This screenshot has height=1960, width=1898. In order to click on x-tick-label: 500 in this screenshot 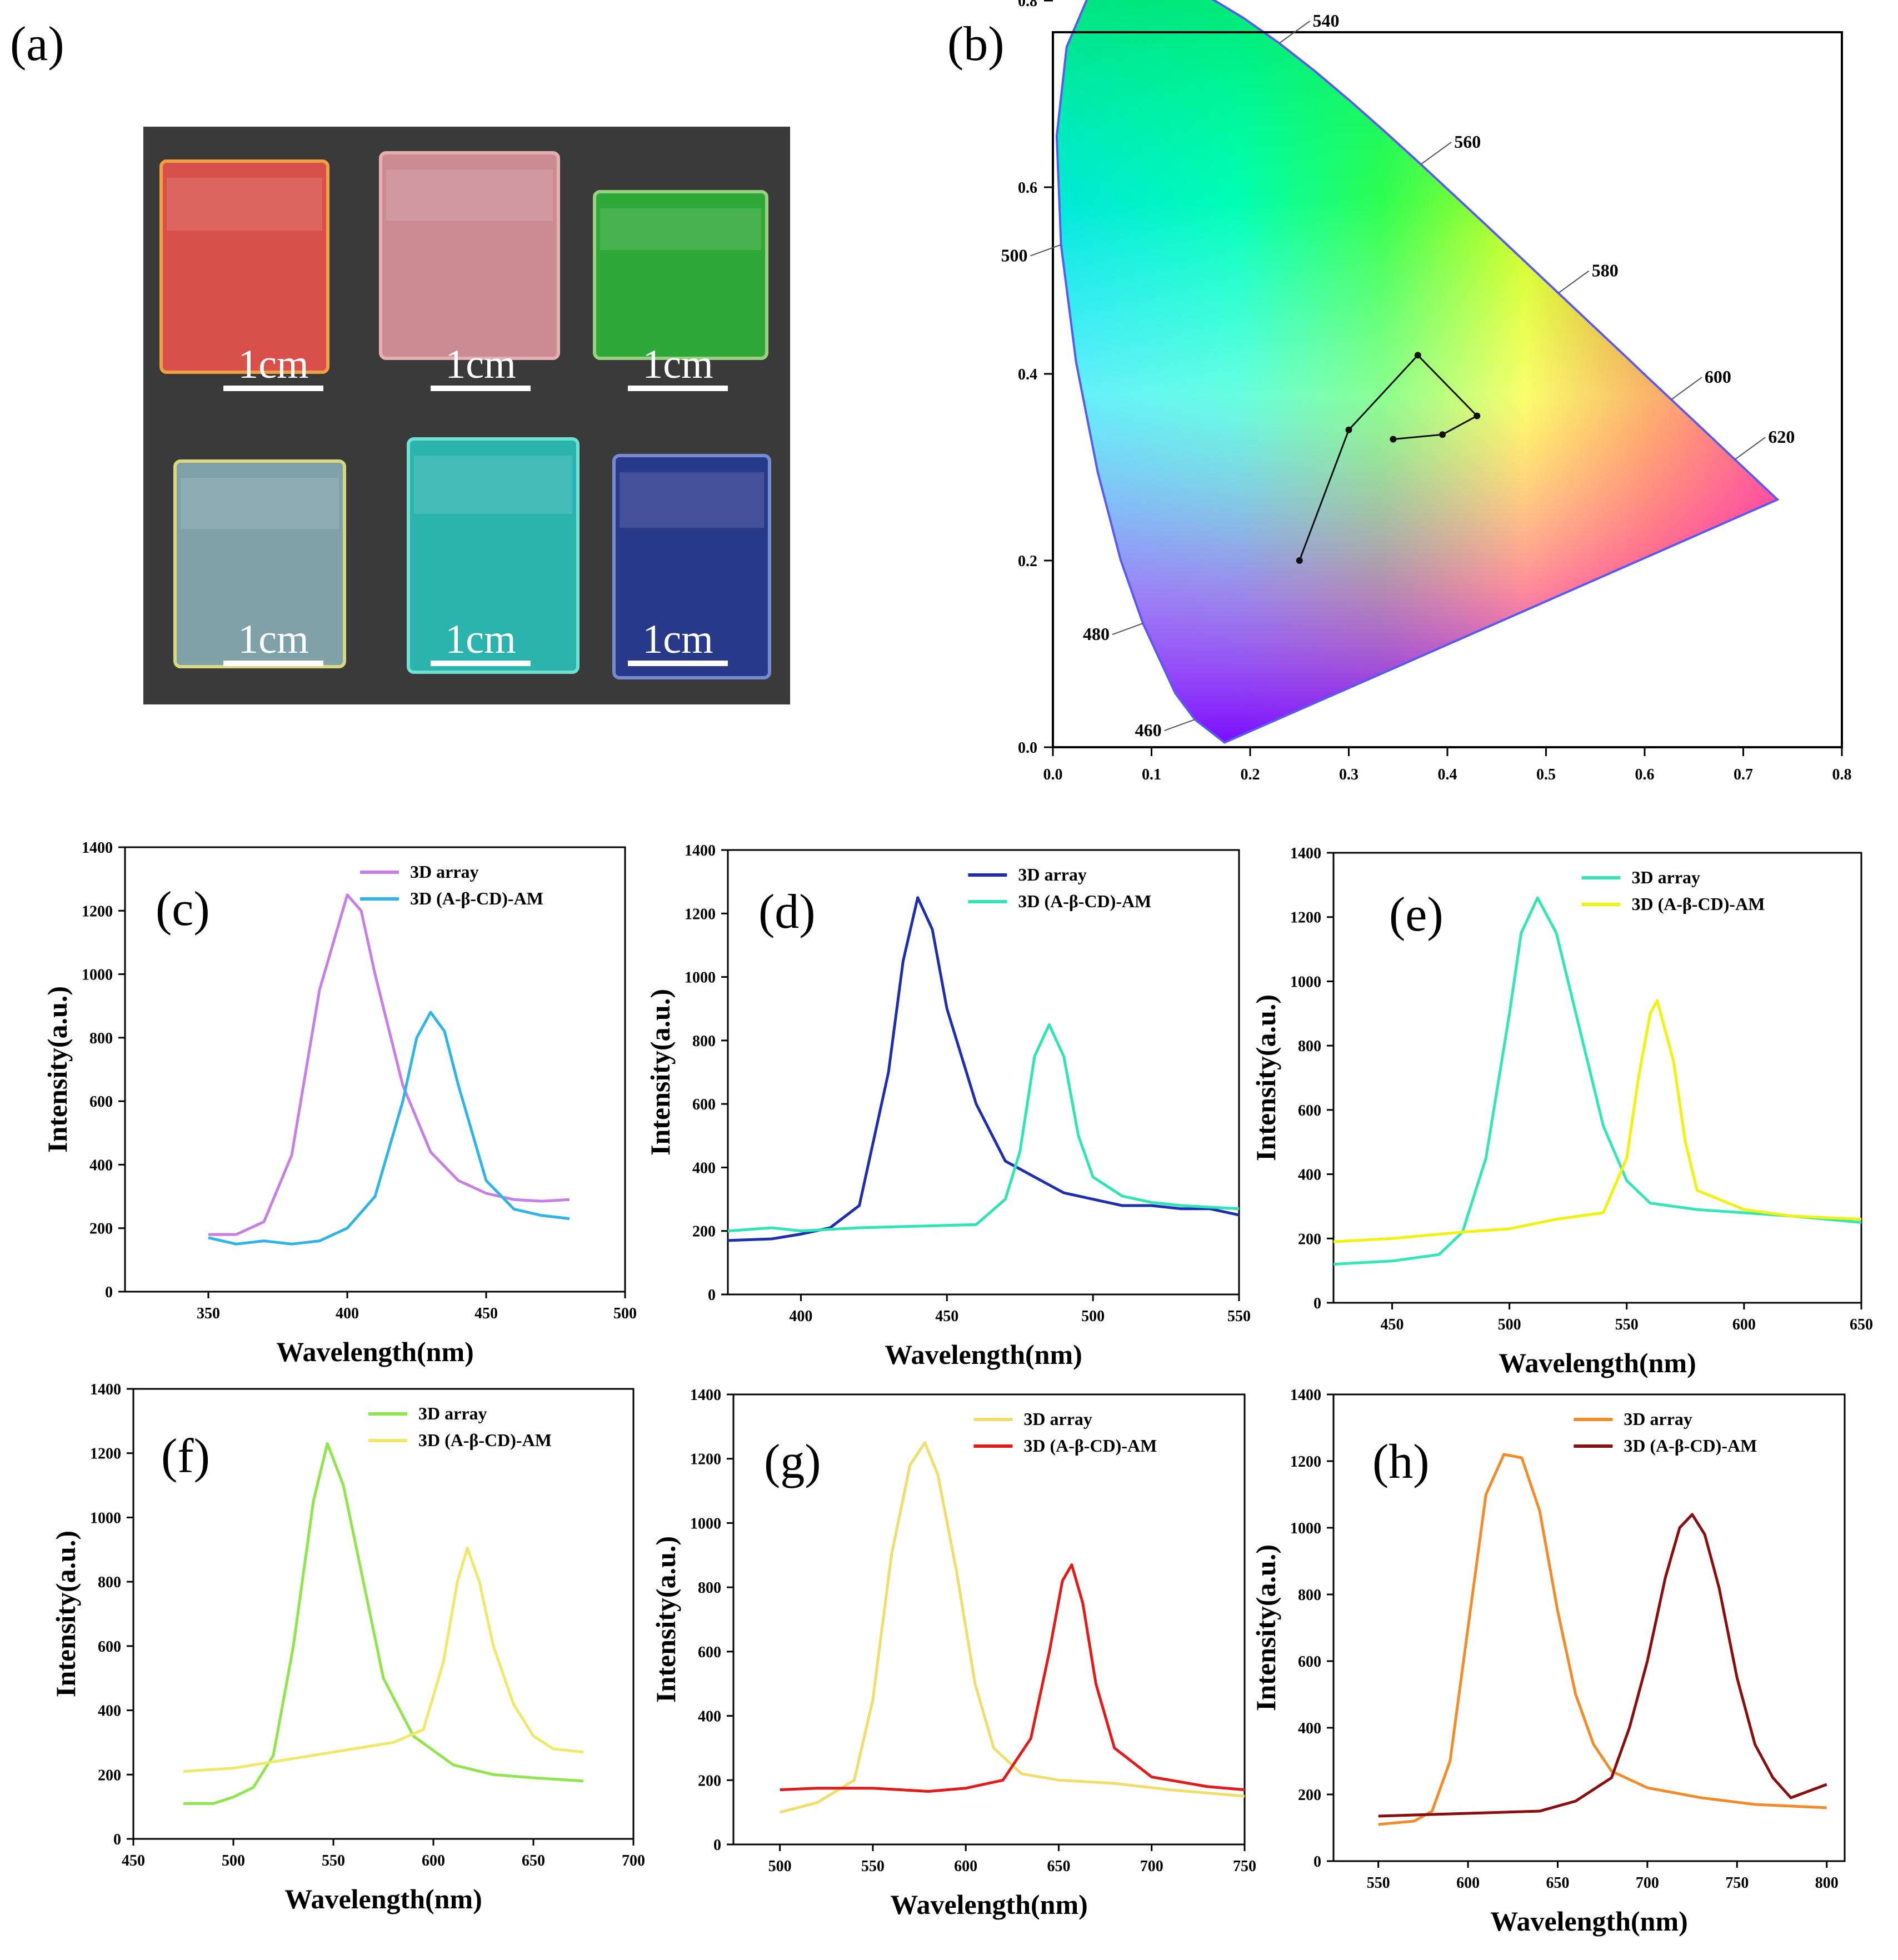, I will do `click(1093, 1317)`.